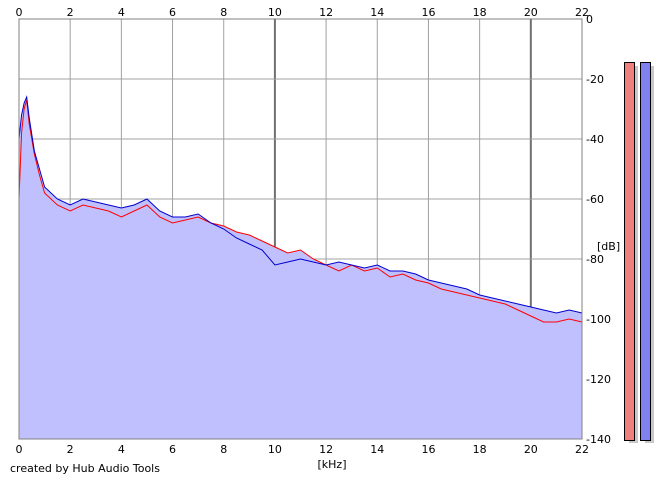  Describe the element at coordinates (70, 449) in the screenshot. I see `x-tick-label-bottom: 2` at that location.